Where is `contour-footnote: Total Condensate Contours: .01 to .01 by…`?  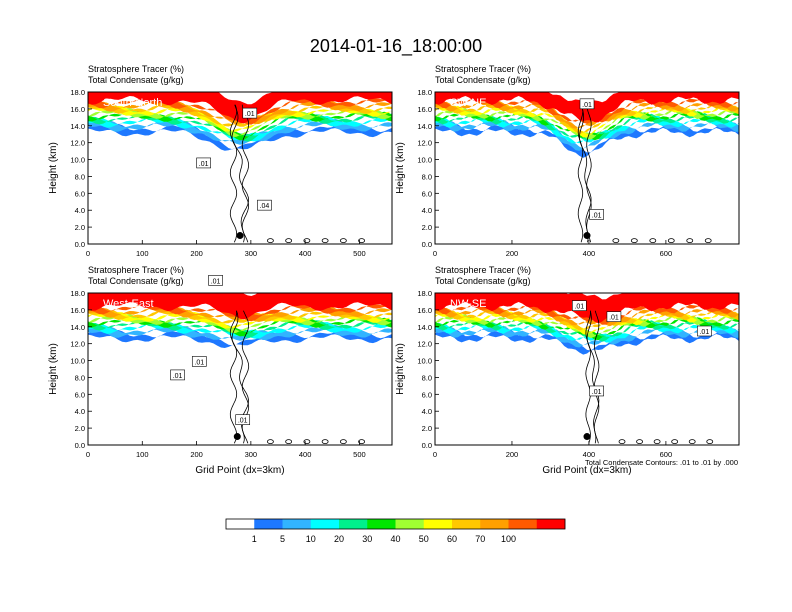
contour-footnote: Total Condensate Contours: .01 to .01 by… is located at coordinates (661, 462).